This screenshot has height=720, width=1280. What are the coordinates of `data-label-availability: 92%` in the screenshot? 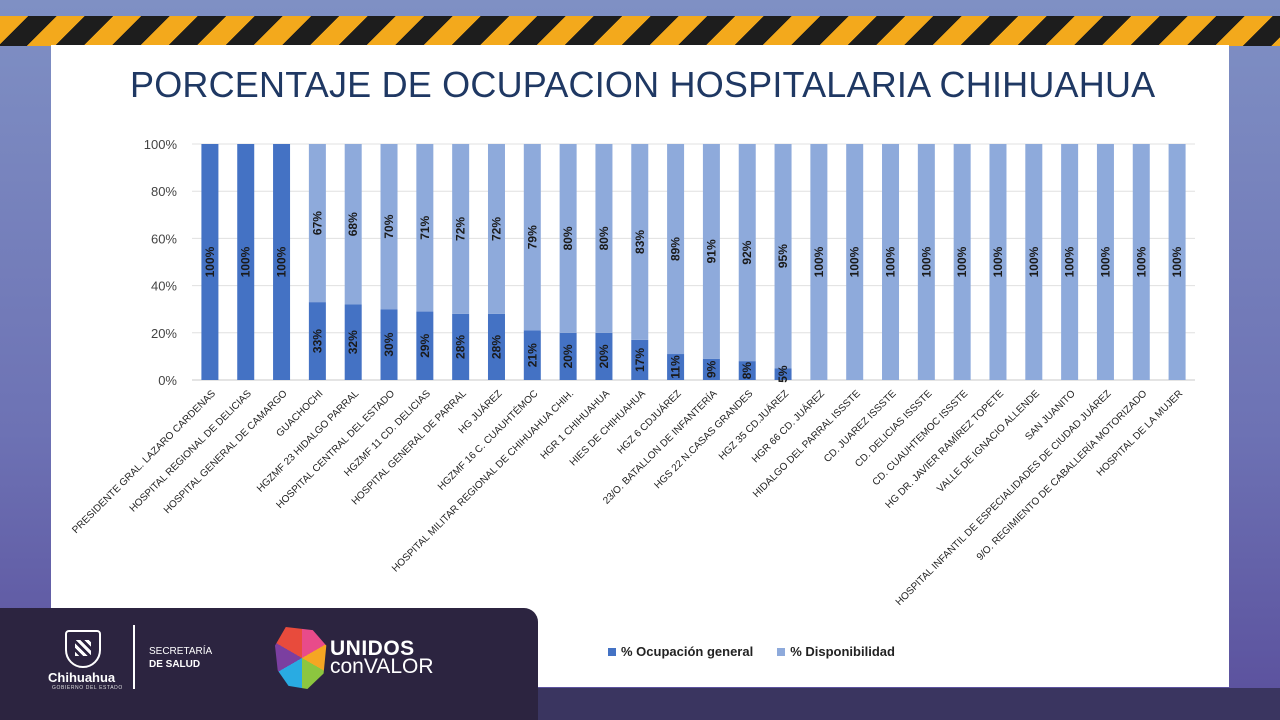 It's located at (747, 252).